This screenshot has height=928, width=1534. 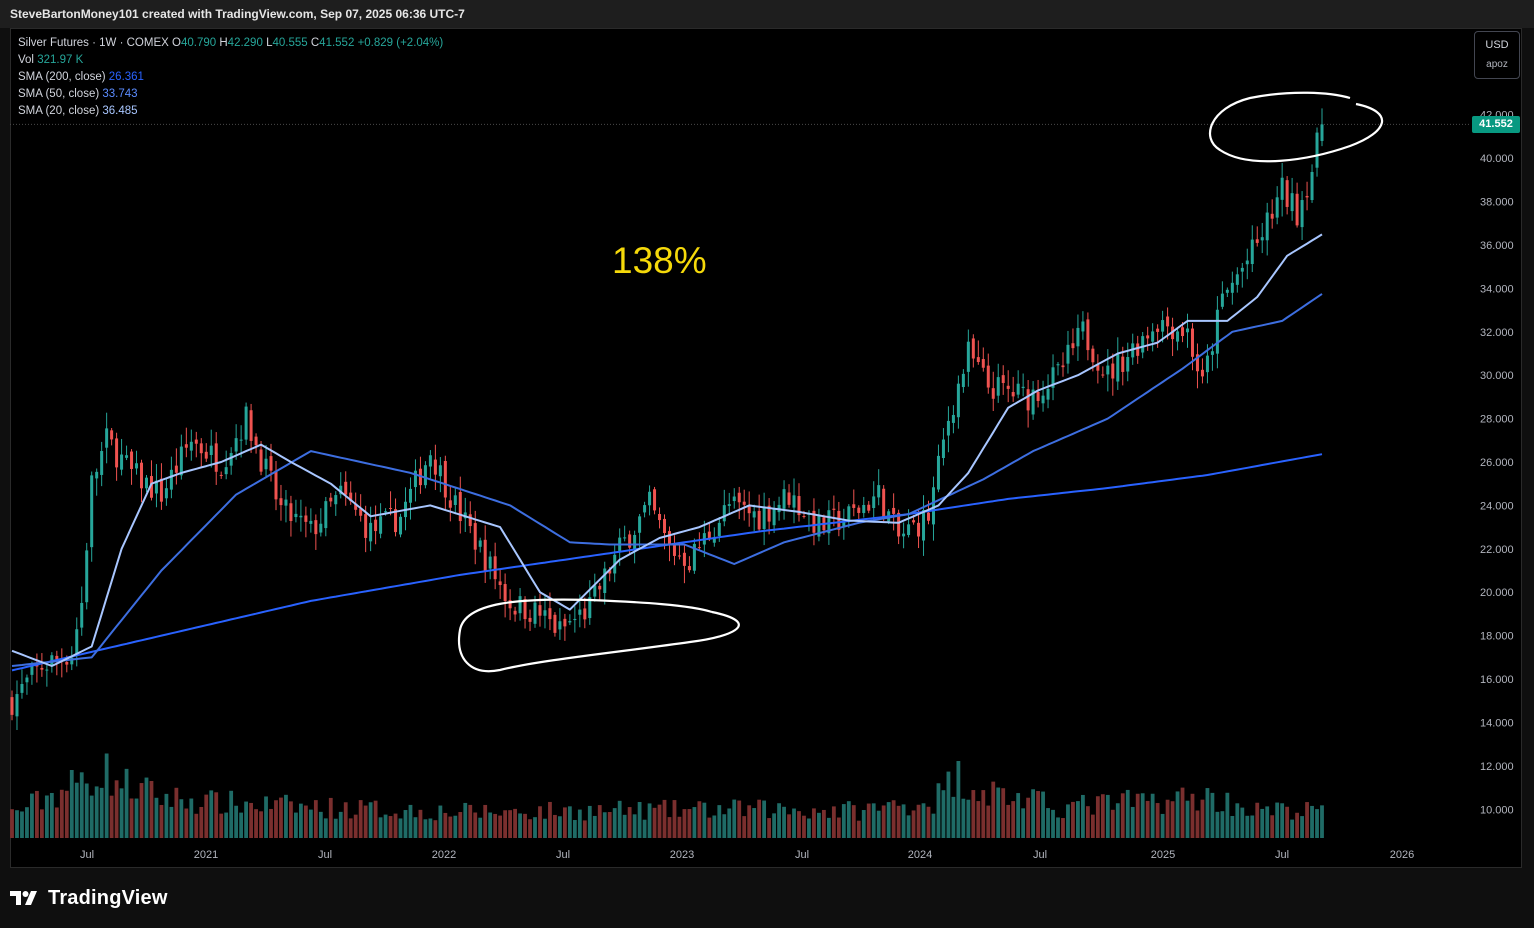 I want to click on percent-gain-annotation: 138%, so click(x=659, y=260).